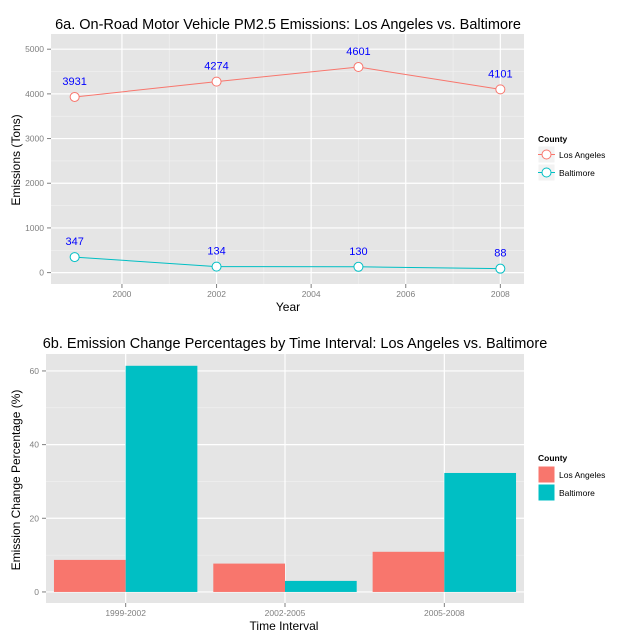 This screenshot has height=640, width=640. What do you see at coordinates (500, 294) in the screenshot?
I see `chart-a-x-tick-label: 2008` at bounding box center [500, 294].